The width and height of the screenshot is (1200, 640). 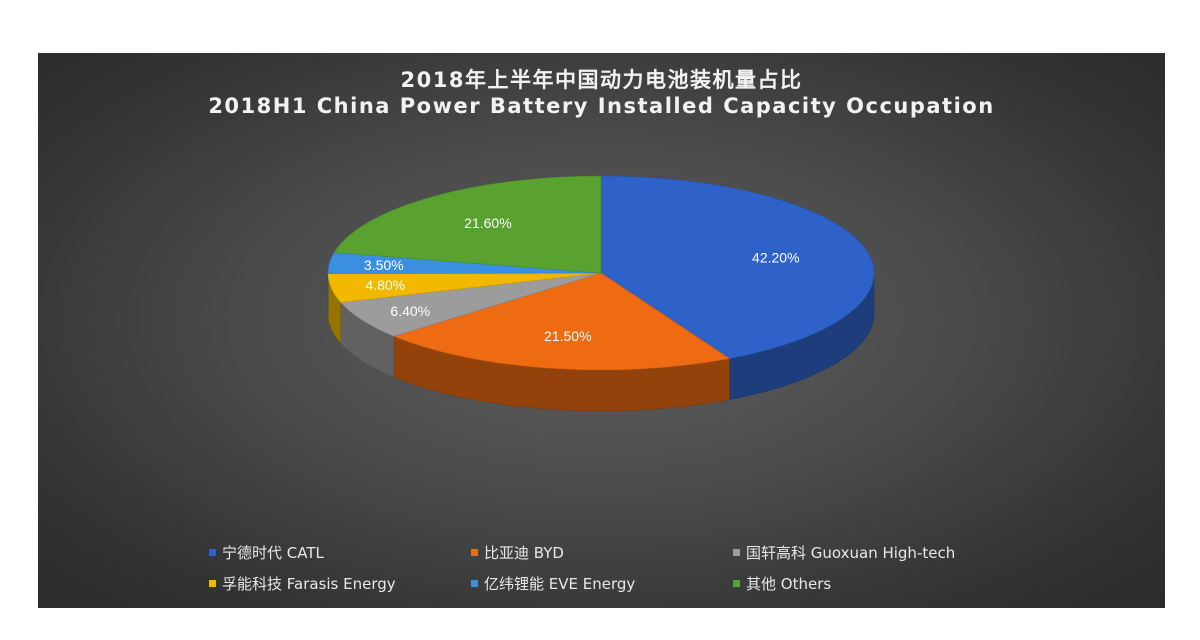 I want to click on data-label-5: 21.60%, so click(x=487, y=223).